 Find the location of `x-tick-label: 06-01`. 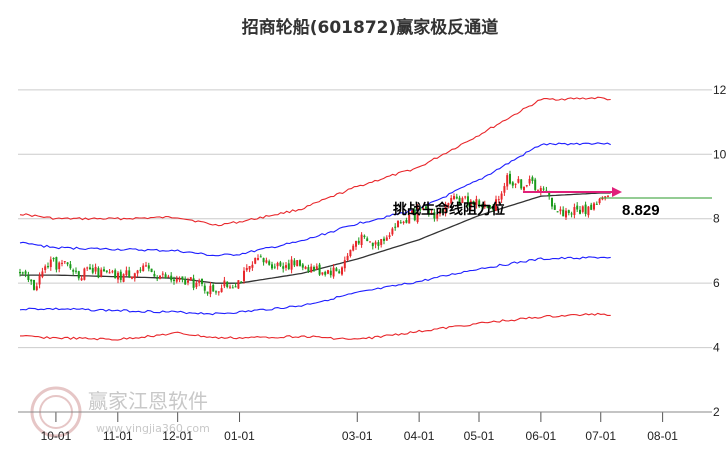

x-tick-label: 06-01 is located at coordinates (541, 436).